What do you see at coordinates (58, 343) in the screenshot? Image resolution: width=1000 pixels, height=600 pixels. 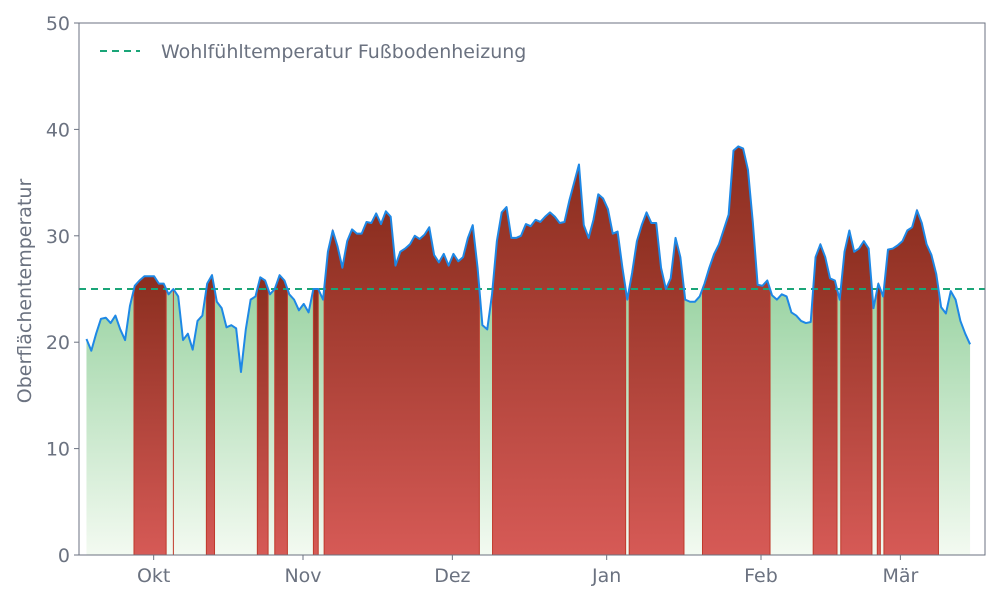 I see `y-tick-label-20: 20` at bounding box center [58, 343].